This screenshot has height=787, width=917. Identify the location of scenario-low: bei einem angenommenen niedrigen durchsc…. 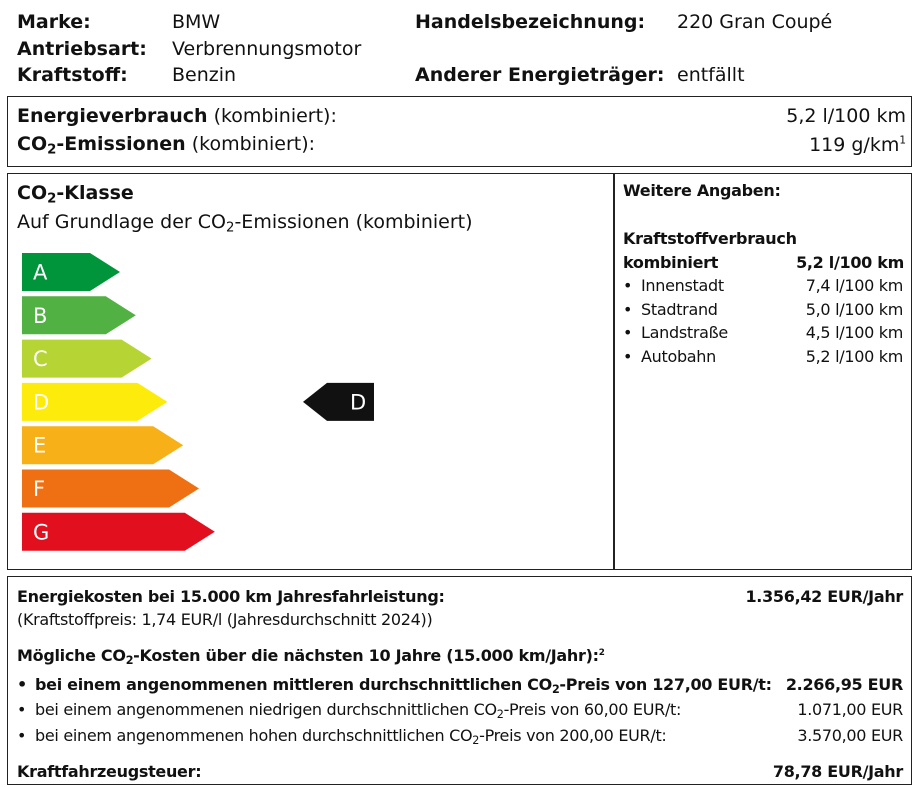
(349, 710).